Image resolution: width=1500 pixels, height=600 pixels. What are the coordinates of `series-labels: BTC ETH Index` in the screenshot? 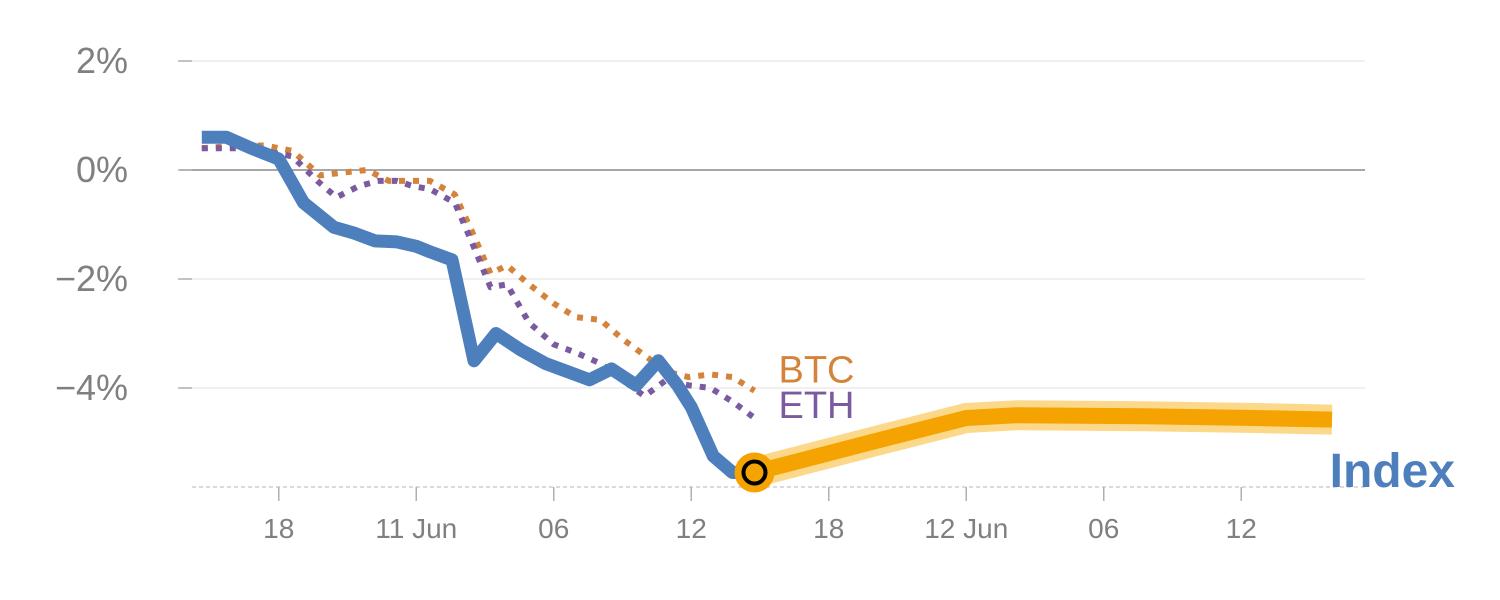 It's located at (1117, 424).